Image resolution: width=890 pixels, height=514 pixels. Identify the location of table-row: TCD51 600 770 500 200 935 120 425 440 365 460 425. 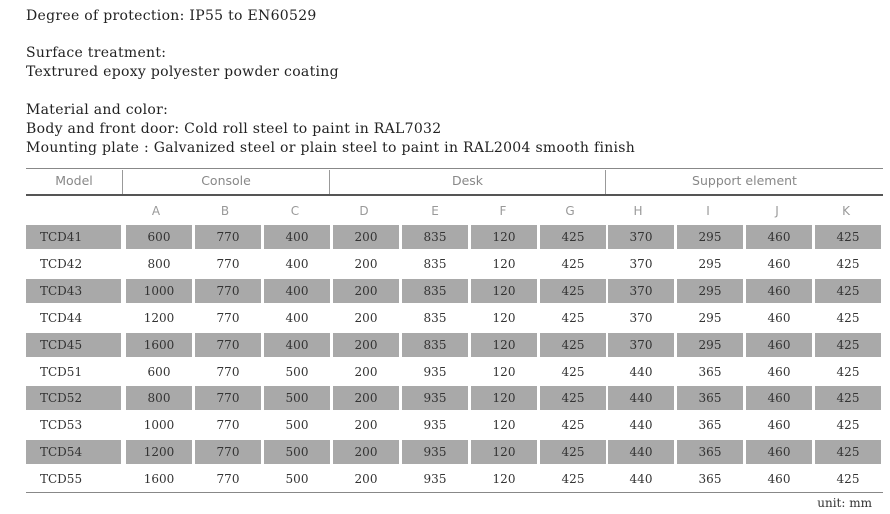
(445, 372).